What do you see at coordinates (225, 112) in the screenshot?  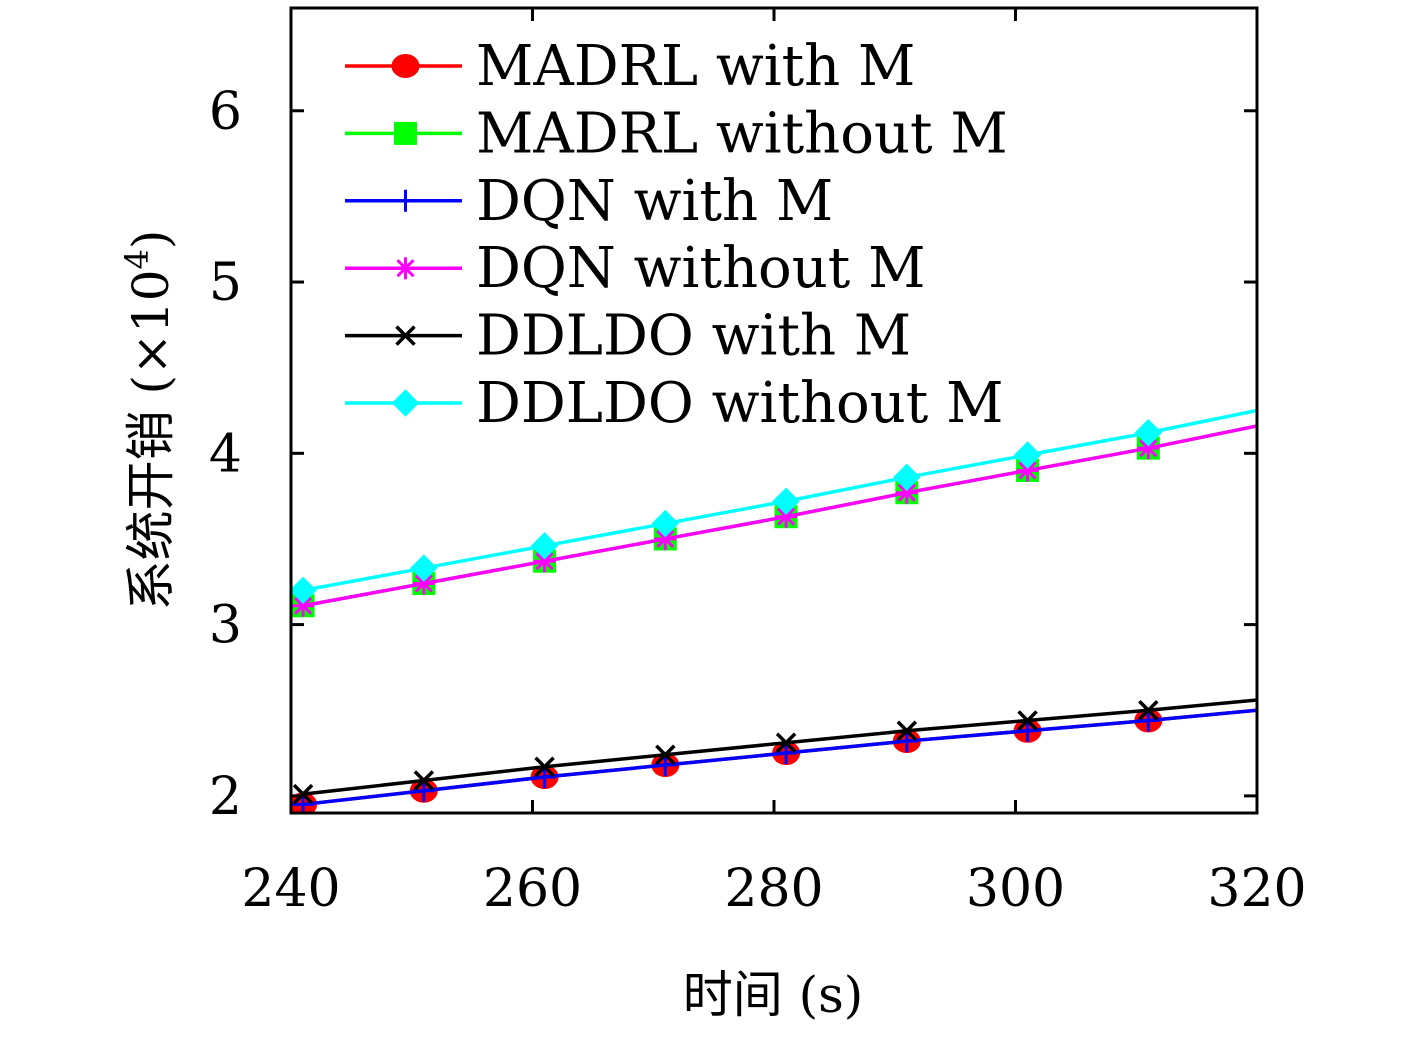 I see `y-tick-label: 6` at bounding box center [225, 112].